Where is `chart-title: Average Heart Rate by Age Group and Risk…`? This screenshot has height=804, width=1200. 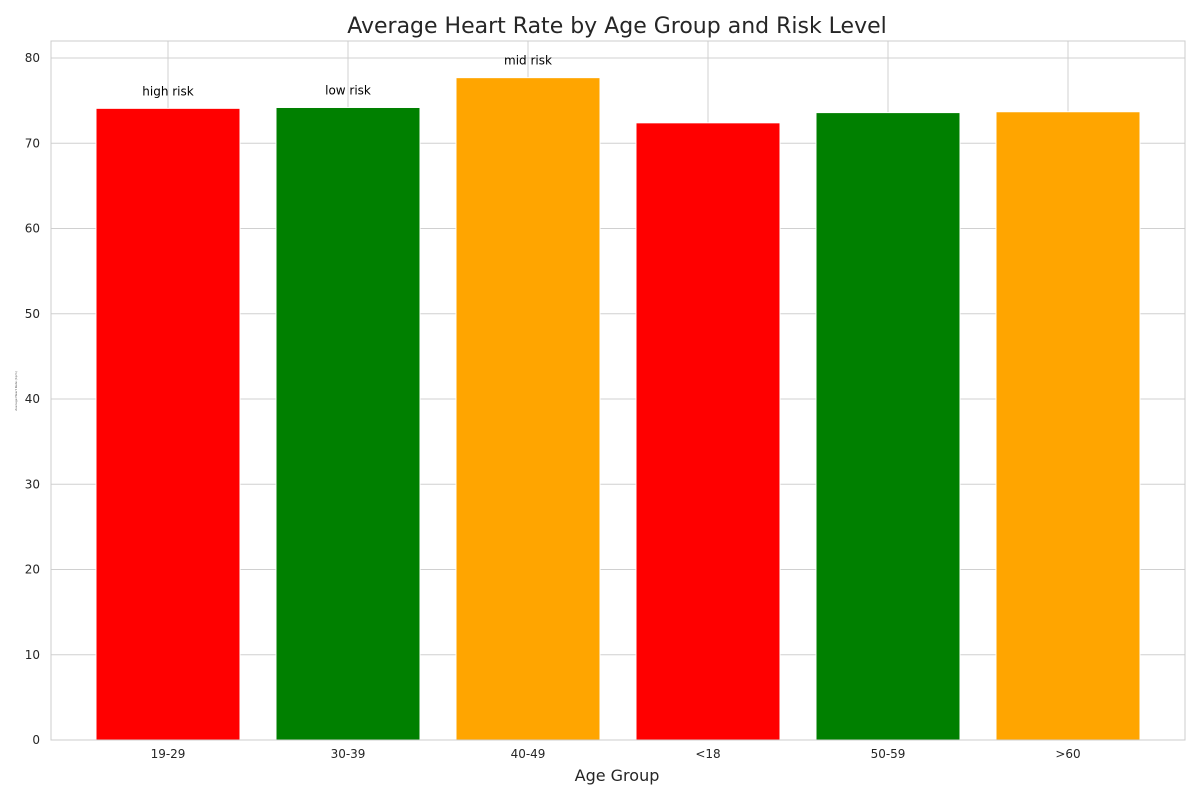 chart-title: Average Heart Rate by Age Group and Risk… is located at coordinates (617, 26).